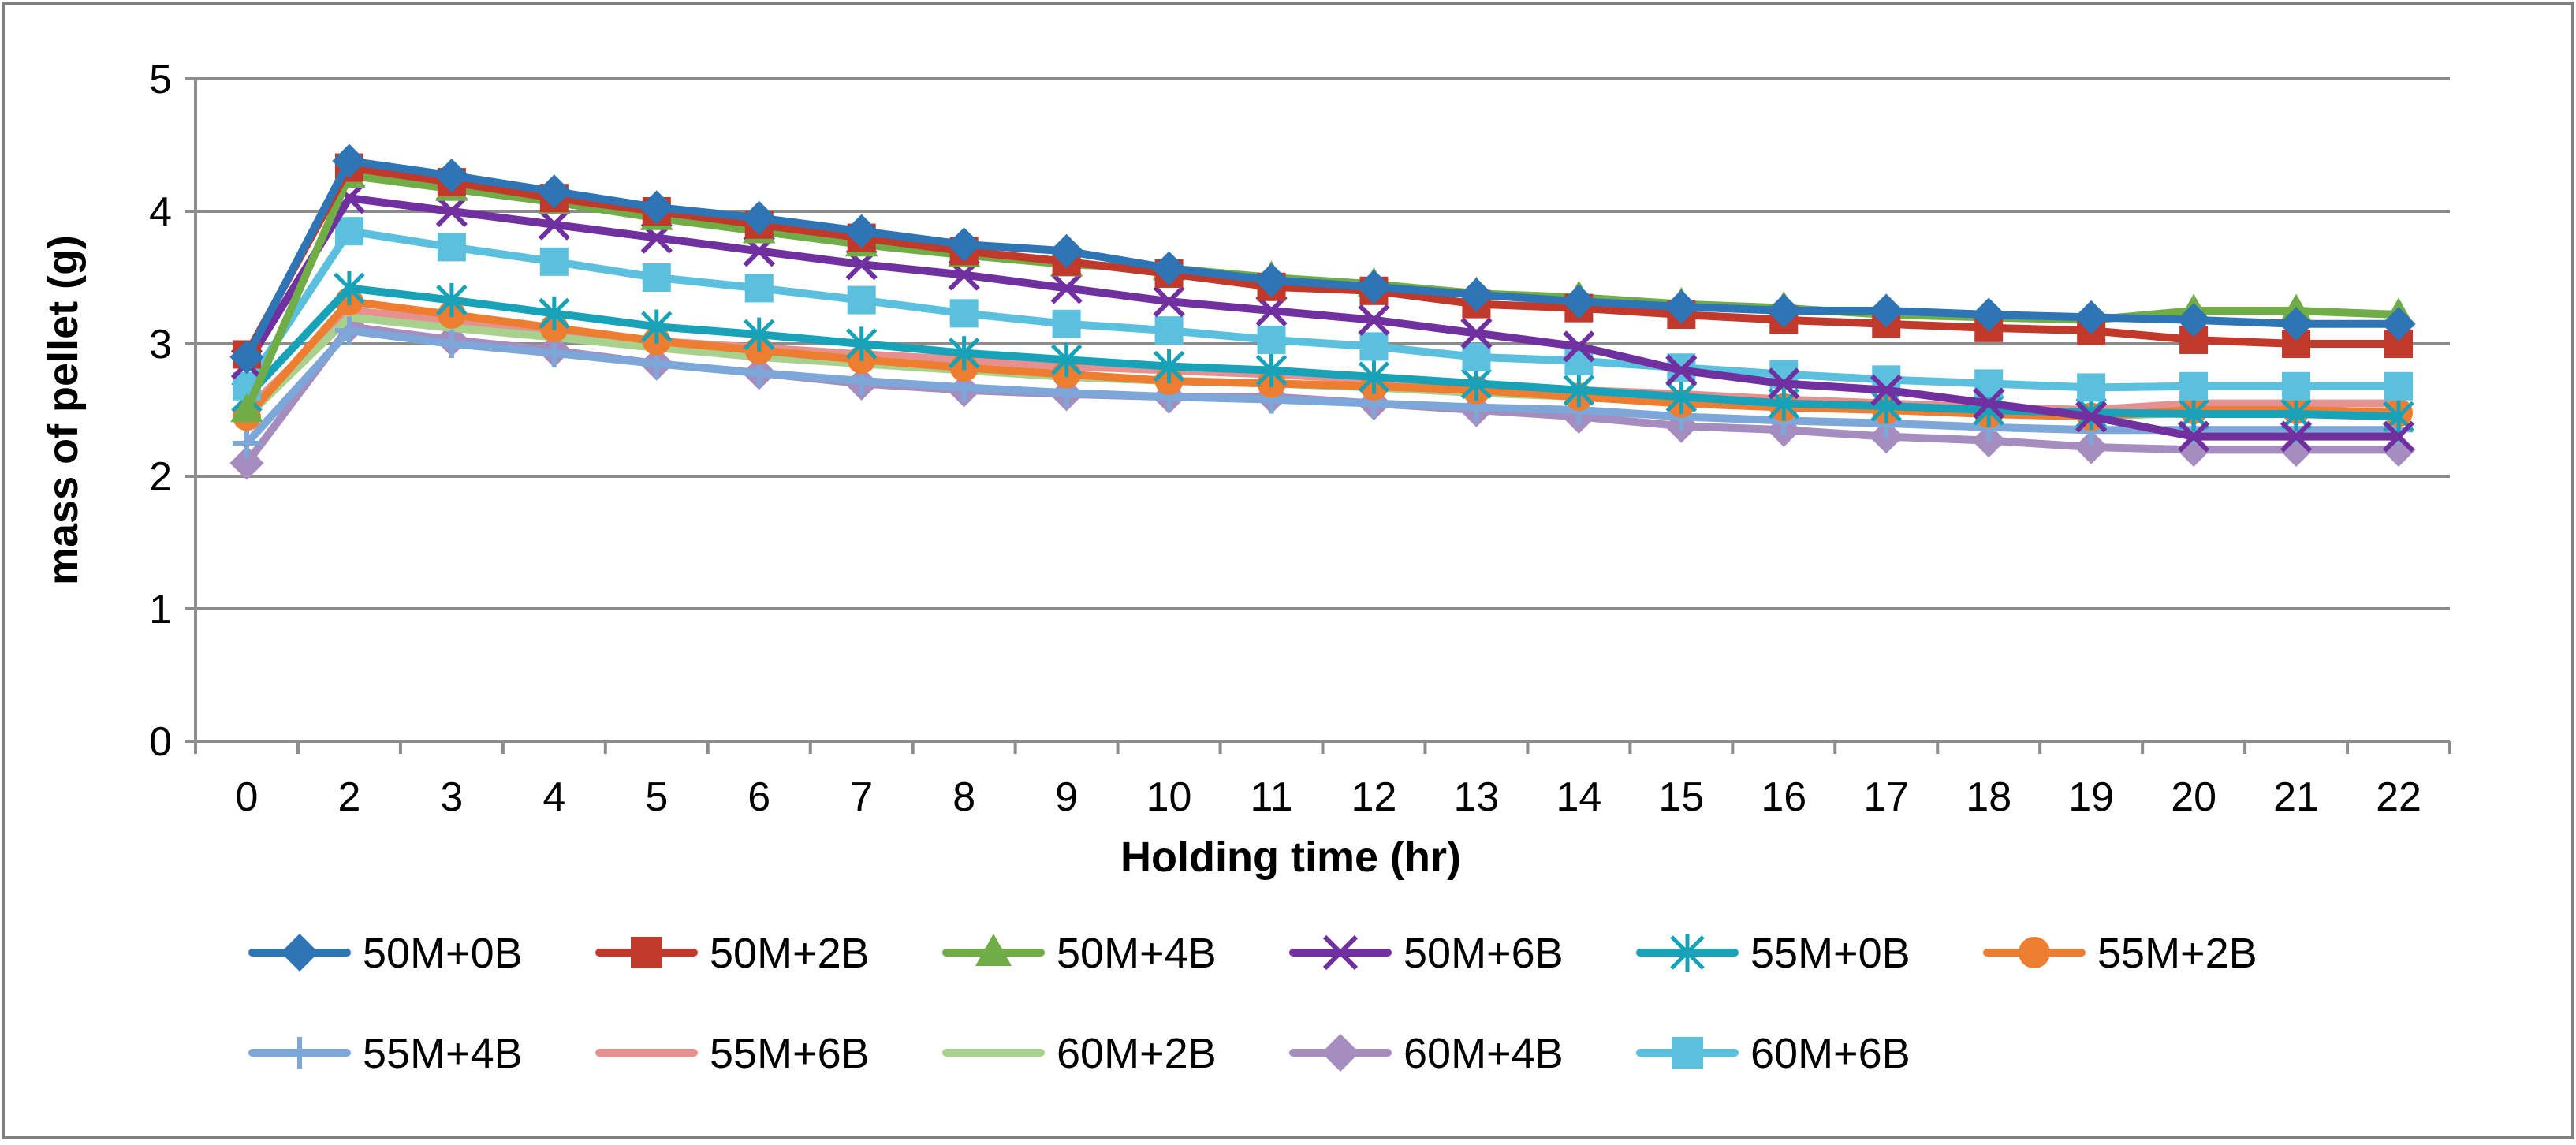 This screenshot has width=2576, height=1145. What do you see at coordinates (161, 80) in the screenshot?
I see `y-tick-label: 5` at bounding box center [161, 80].